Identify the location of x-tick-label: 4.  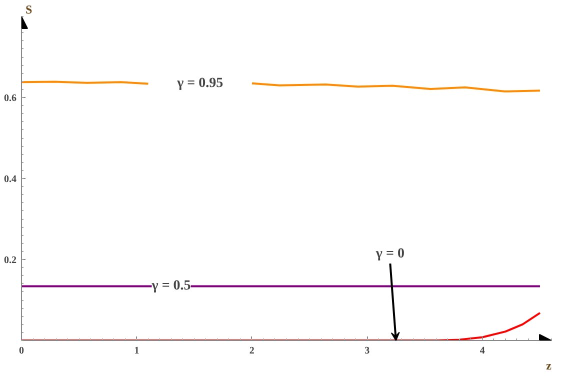
(482, 351).